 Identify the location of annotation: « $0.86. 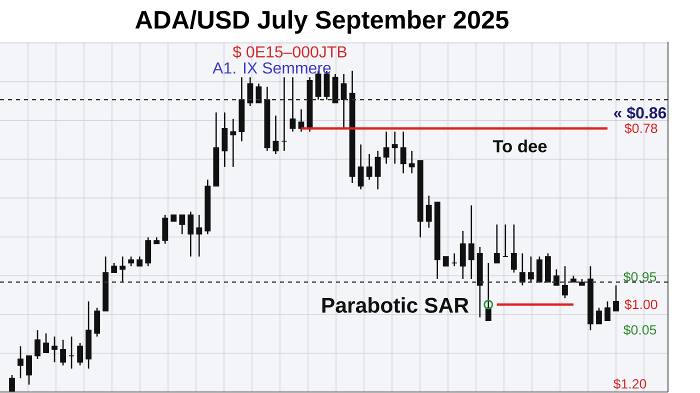
(640, 113).